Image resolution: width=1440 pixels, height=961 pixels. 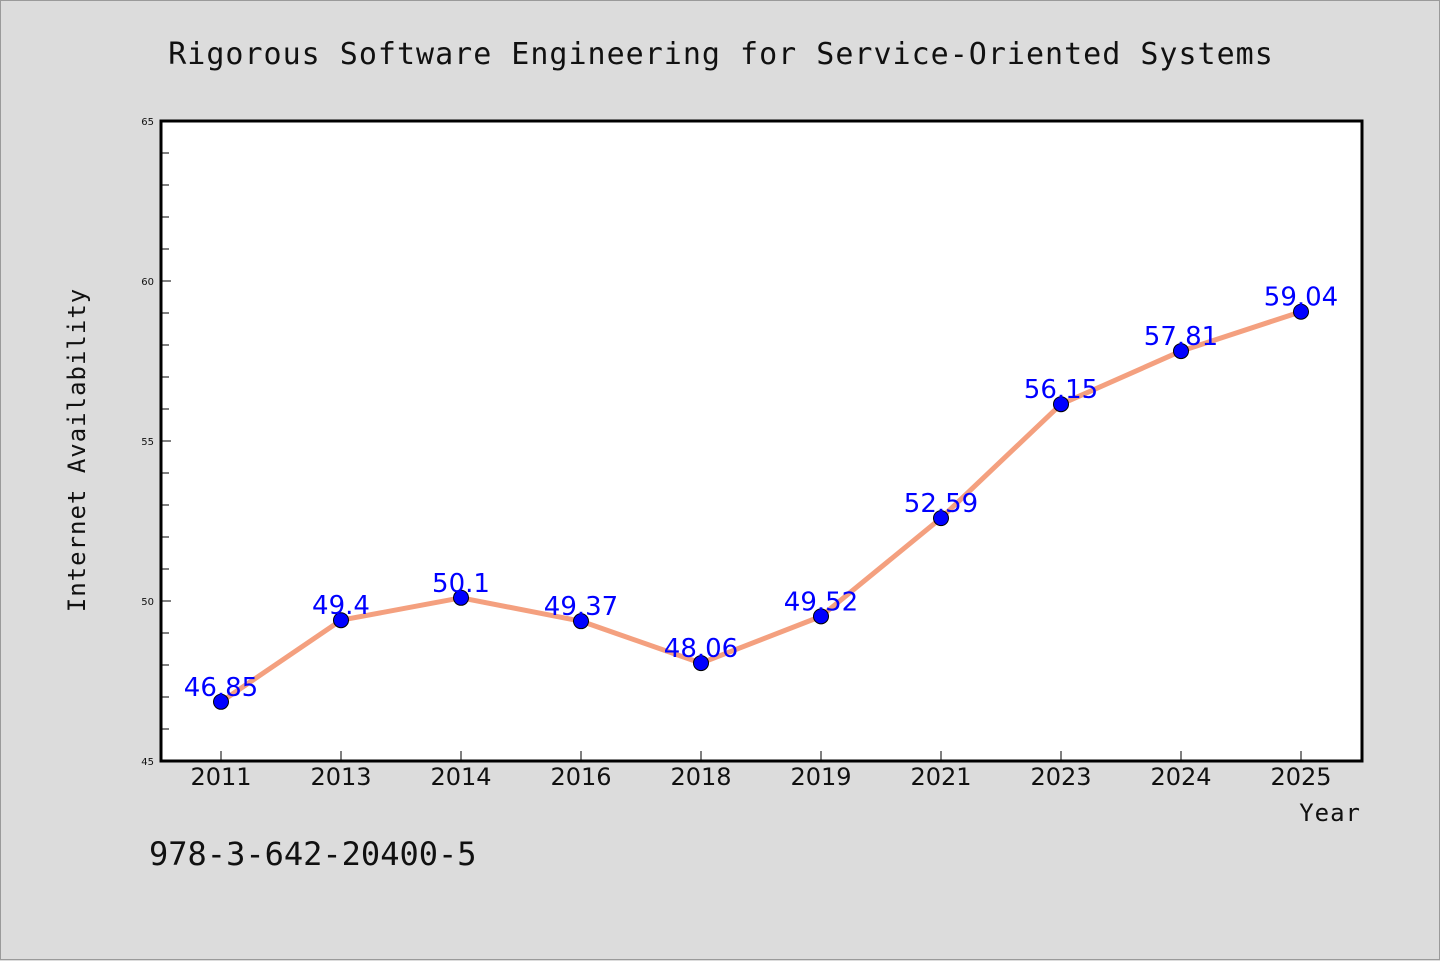 I want to click on data-label: 48.06, so click(x=701, y=649).